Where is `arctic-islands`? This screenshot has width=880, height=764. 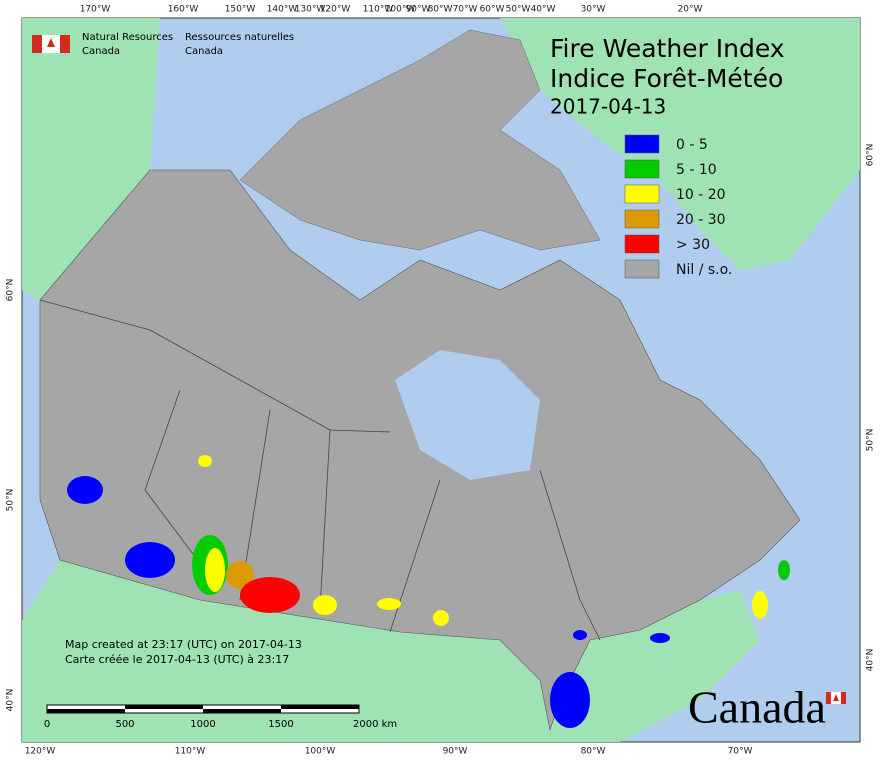
arctic-islands is located at coordinates (420, 140).